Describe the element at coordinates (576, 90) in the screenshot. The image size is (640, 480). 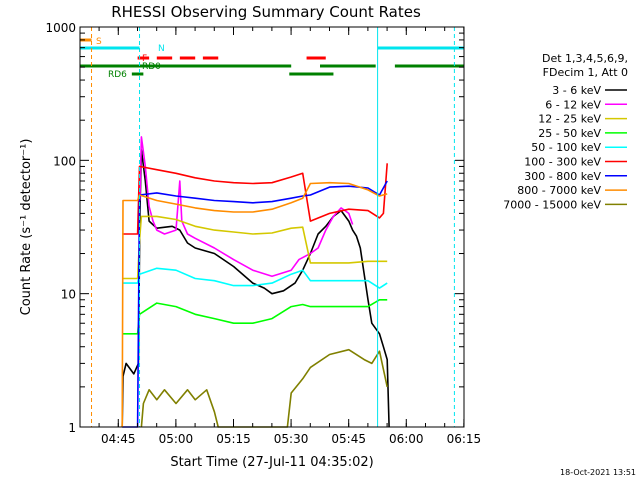
I see `legend-entry-label: 3 - 6 keV` at that location.